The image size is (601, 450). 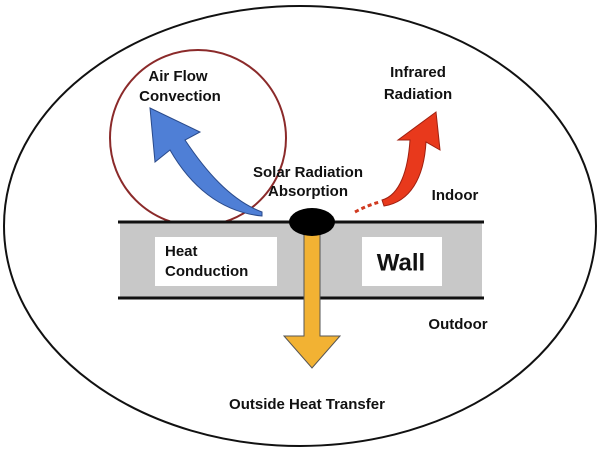 What do you see at coordinates (206, 271) in the screenshot?
I see `label: Conduction` at bounding box center [206, 271].